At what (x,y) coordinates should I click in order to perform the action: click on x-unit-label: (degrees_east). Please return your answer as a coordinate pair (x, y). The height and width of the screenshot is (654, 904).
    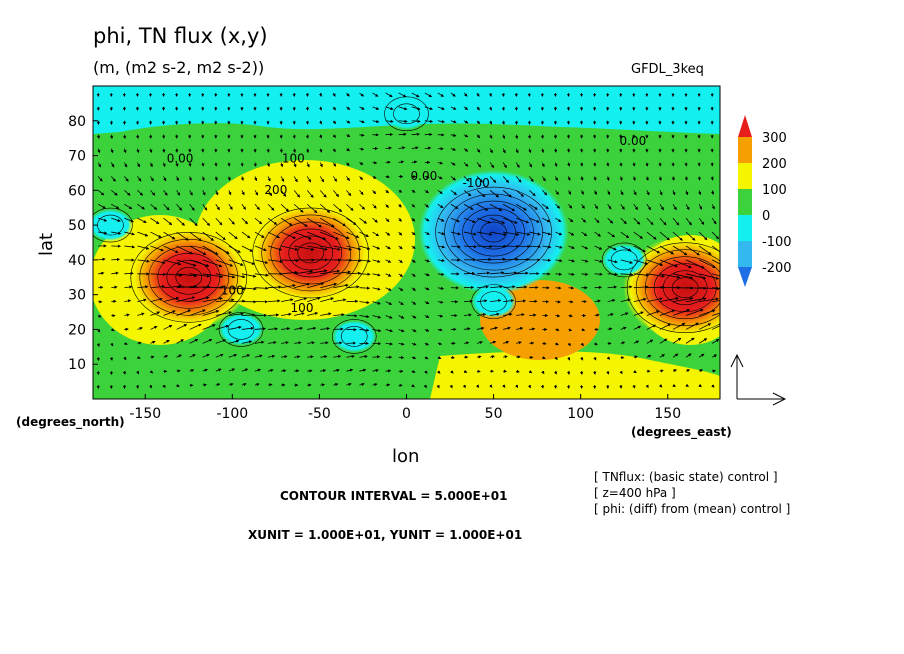
    Looking at the image, I should click on (681, 432).